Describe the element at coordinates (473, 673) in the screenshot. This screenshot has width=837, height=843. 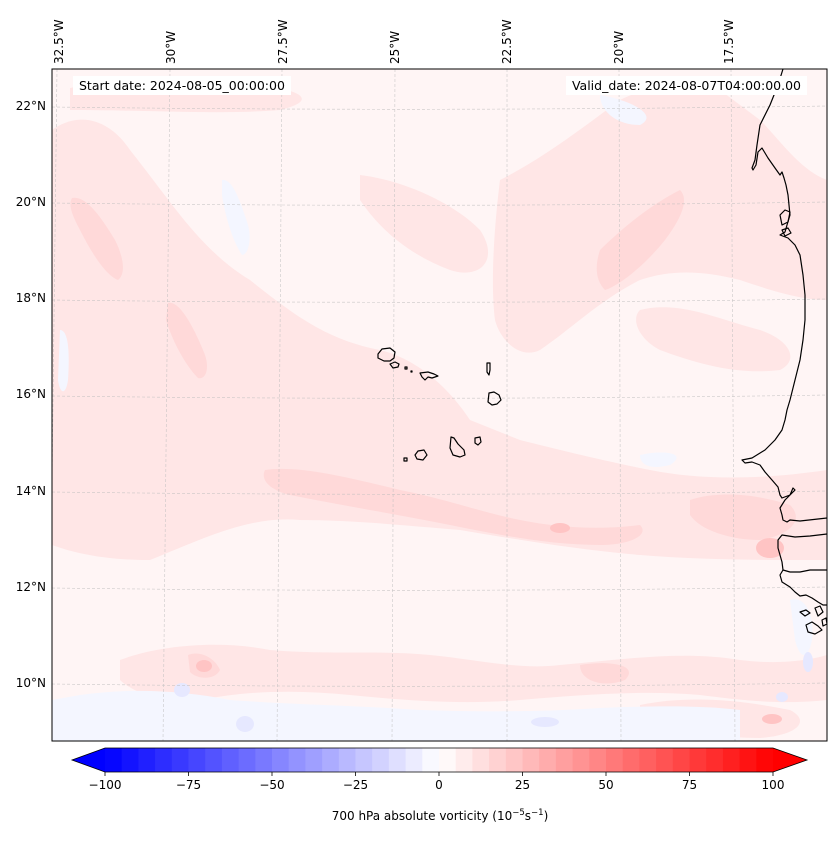
I see `patch-south-10n` at that location.